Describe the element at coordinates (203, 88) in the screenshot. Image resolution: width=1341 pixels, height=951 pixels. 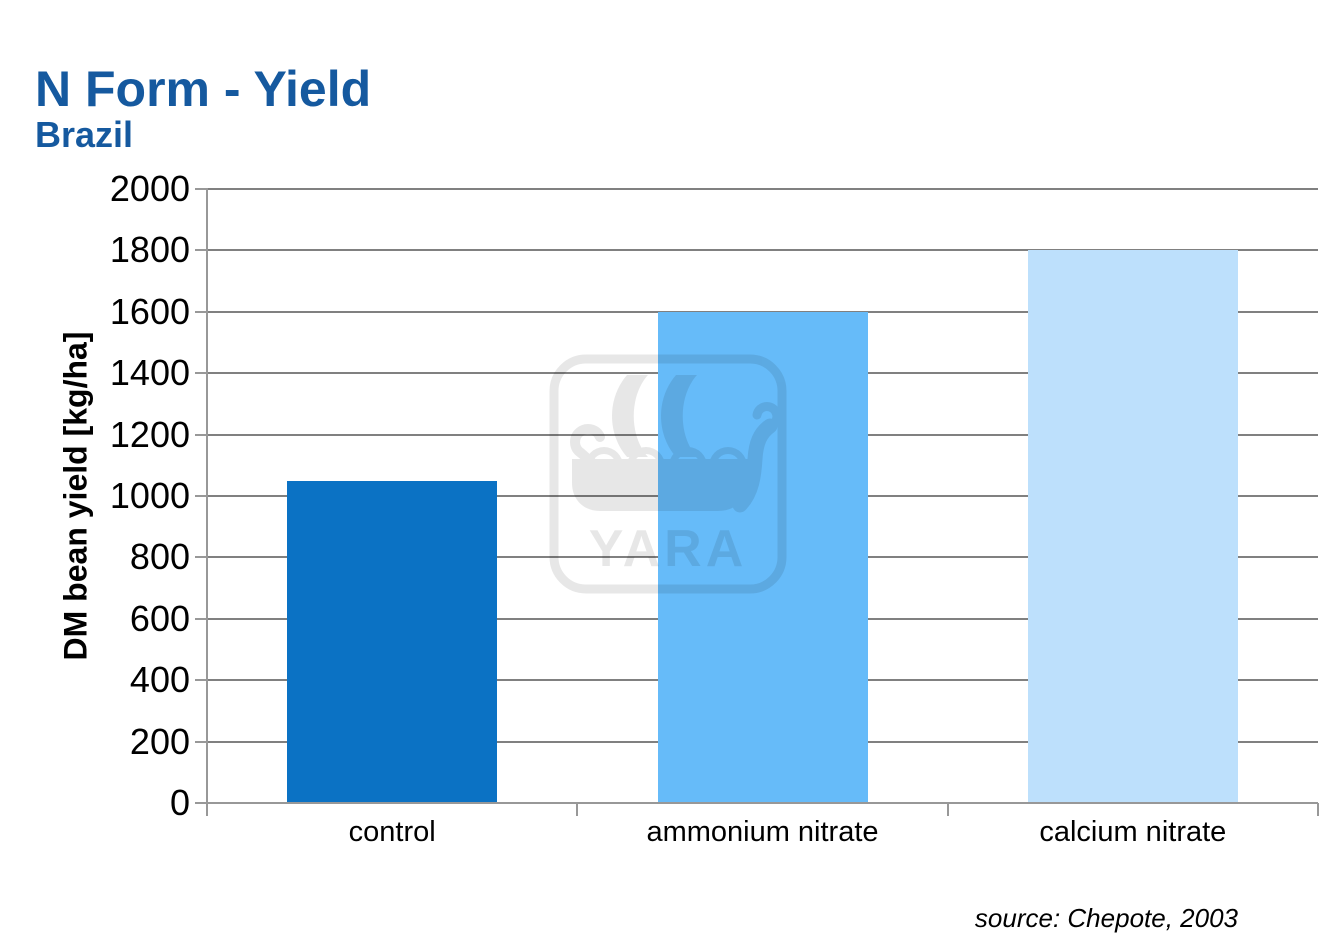
I see `page-title: N Form - Yield` at that location.